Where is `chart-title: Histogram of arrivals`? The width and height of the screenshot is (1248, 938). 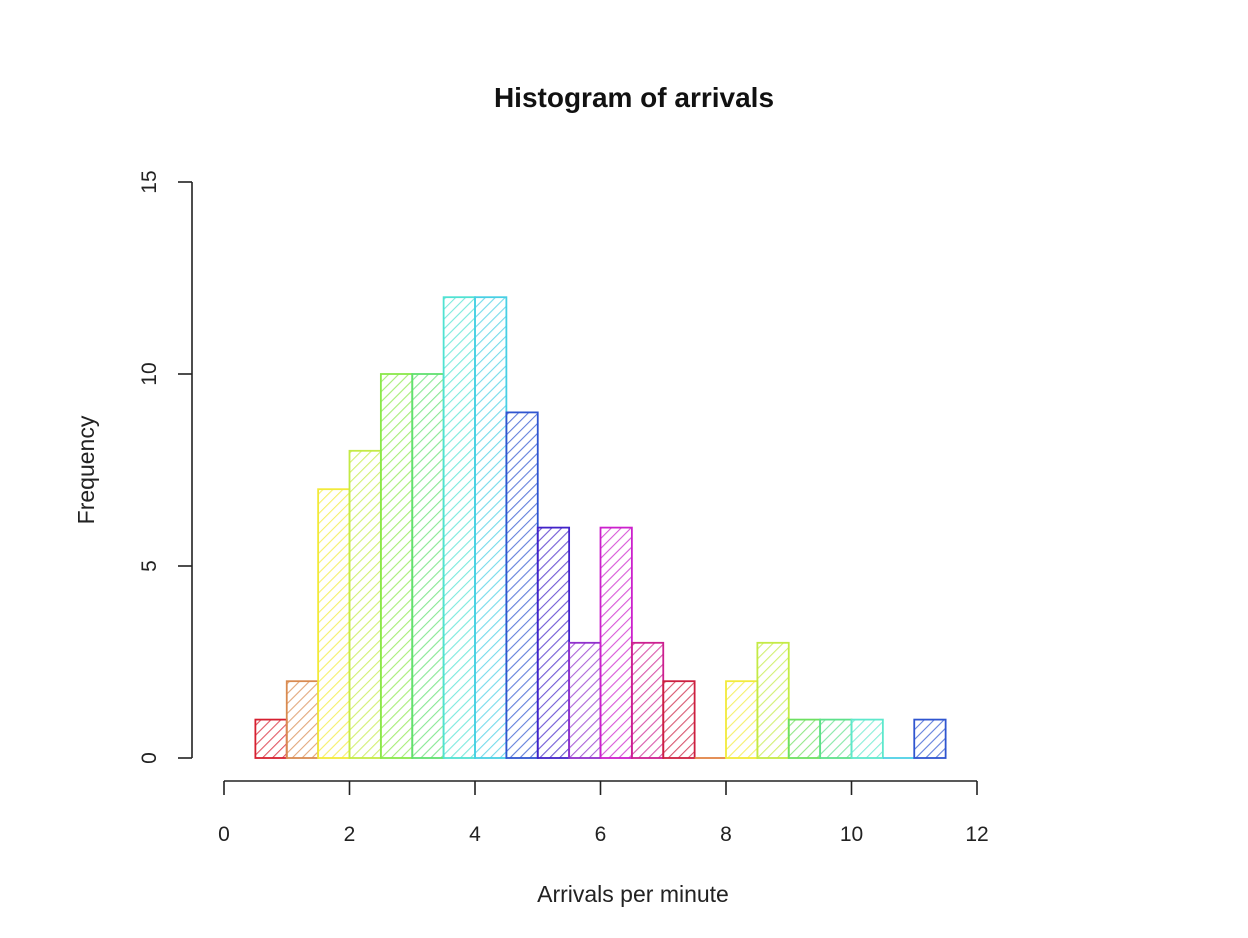 chart-title: Histogram of arrivals is located at coordinates (634, 97).